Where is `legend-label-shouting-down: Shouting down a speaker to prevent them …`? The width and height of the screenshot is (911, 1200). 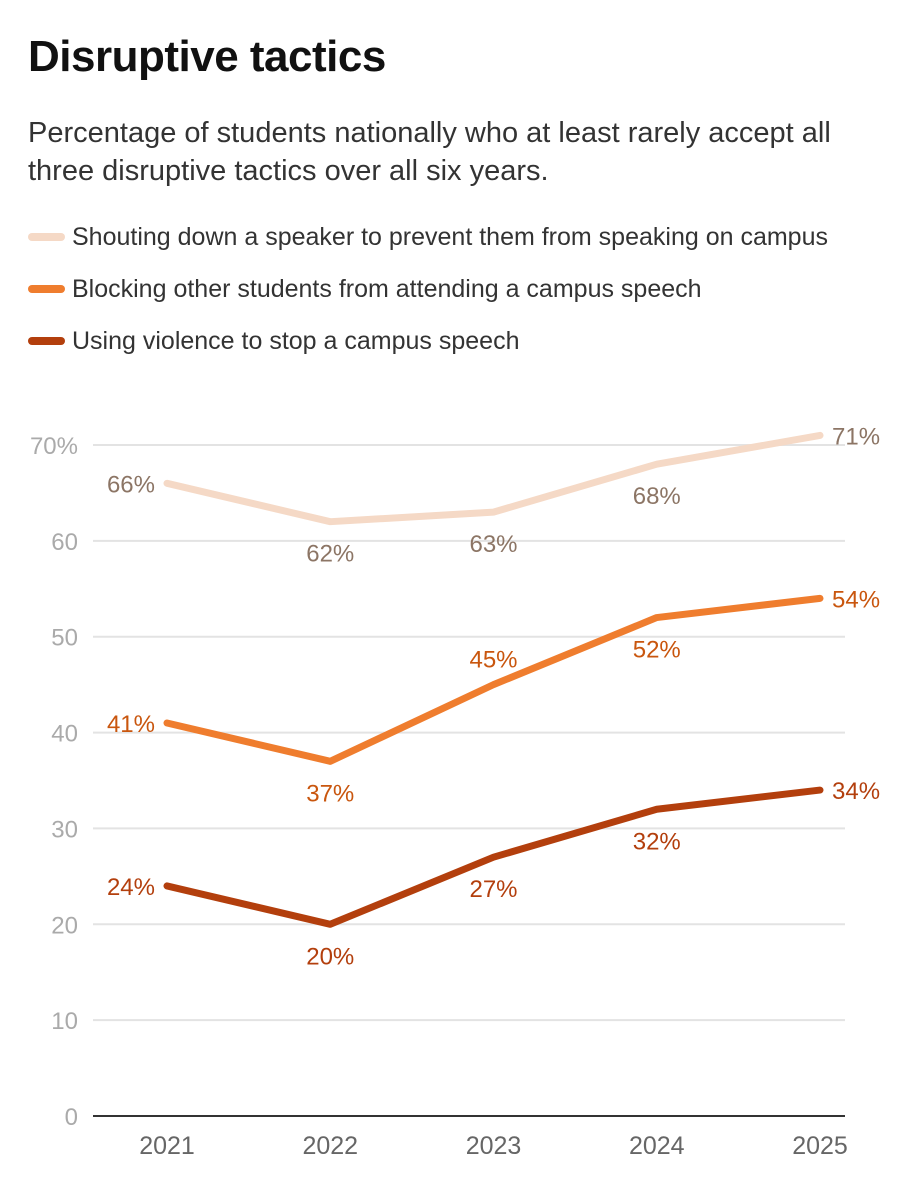 legend-label-shouting-down: Shouting down a speaker to prevent them … is located at coordinates (450, 237).